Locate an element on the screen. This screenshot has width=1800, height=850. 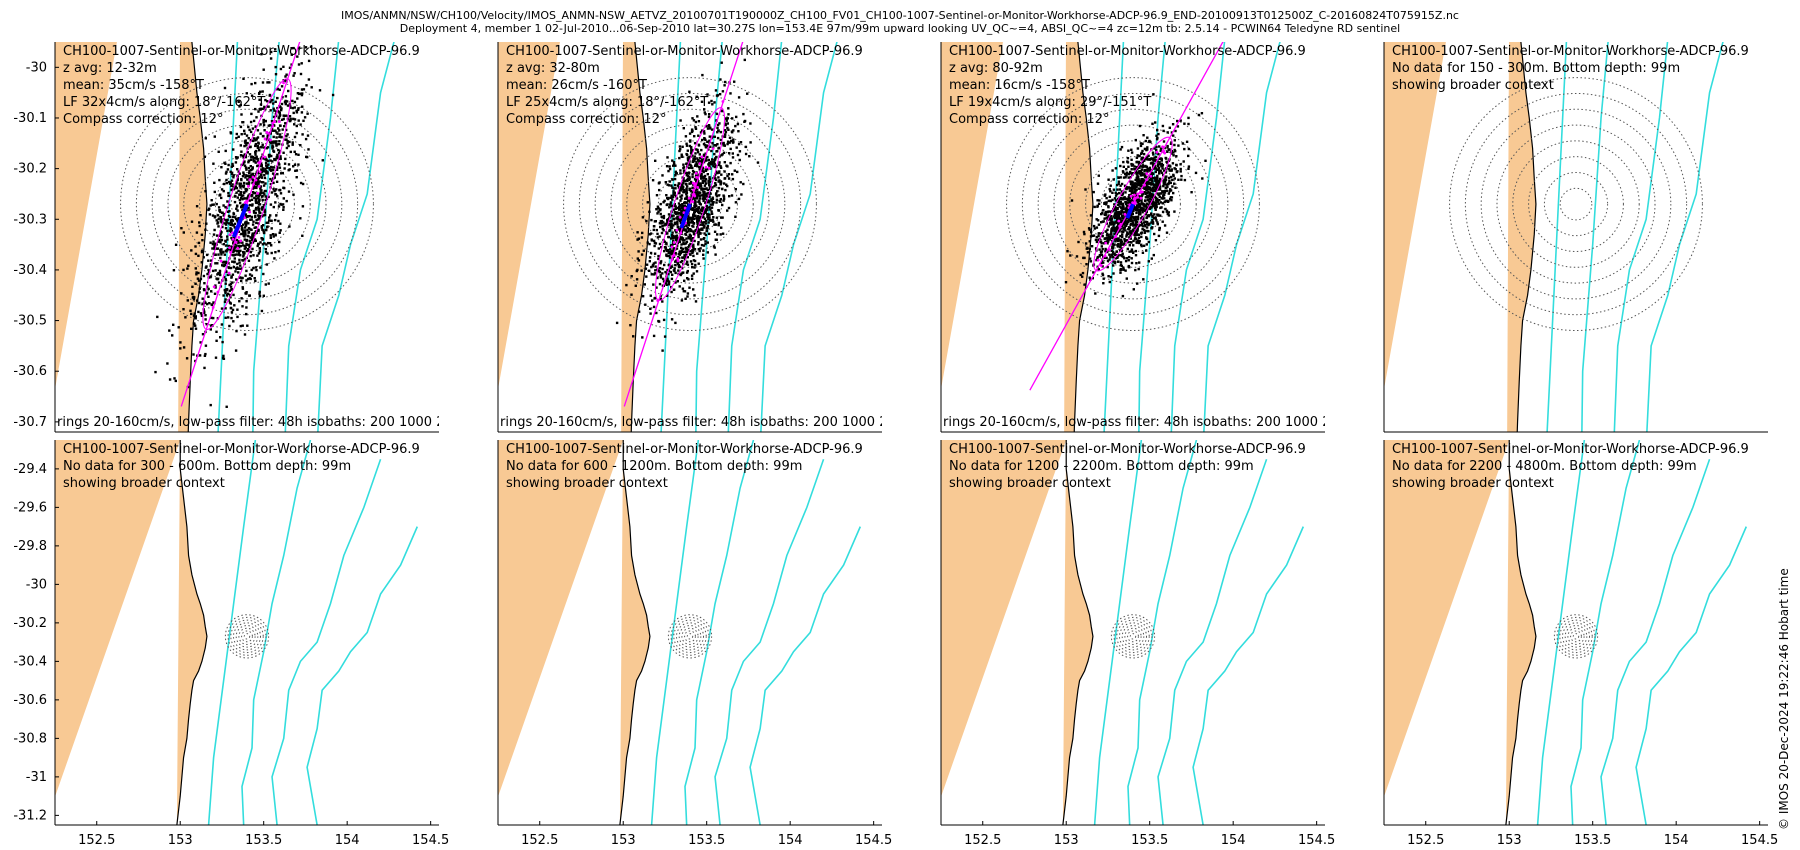
isobath-4000m is located at coordinates (1242, 237).